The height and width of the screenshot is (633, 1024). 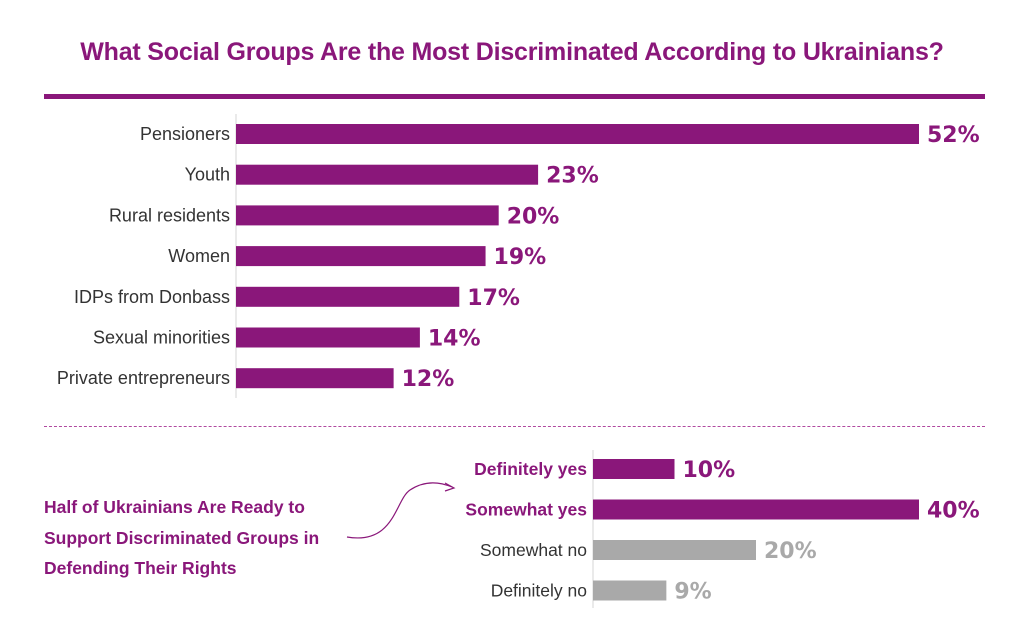 I want to click on category-label: Rural residents, so click(x=169, y=215).